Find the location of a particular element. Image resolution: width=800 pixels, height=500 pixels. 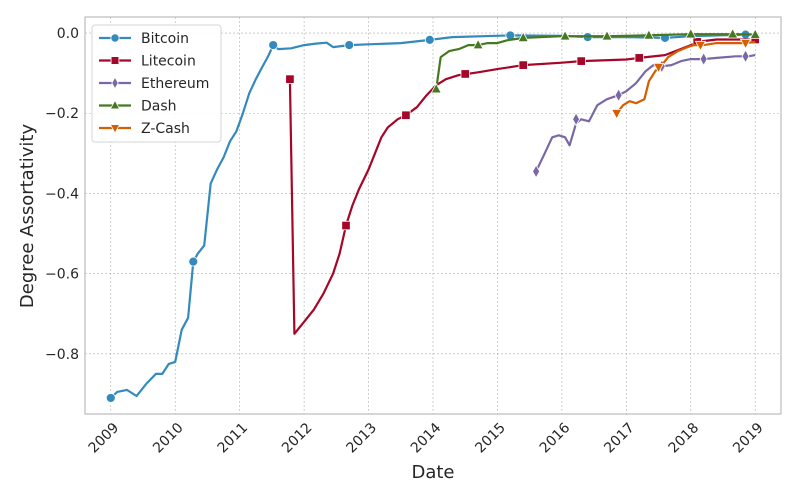

legend-item-z-cash: Z-Cash is located at coordinates (144, 129).